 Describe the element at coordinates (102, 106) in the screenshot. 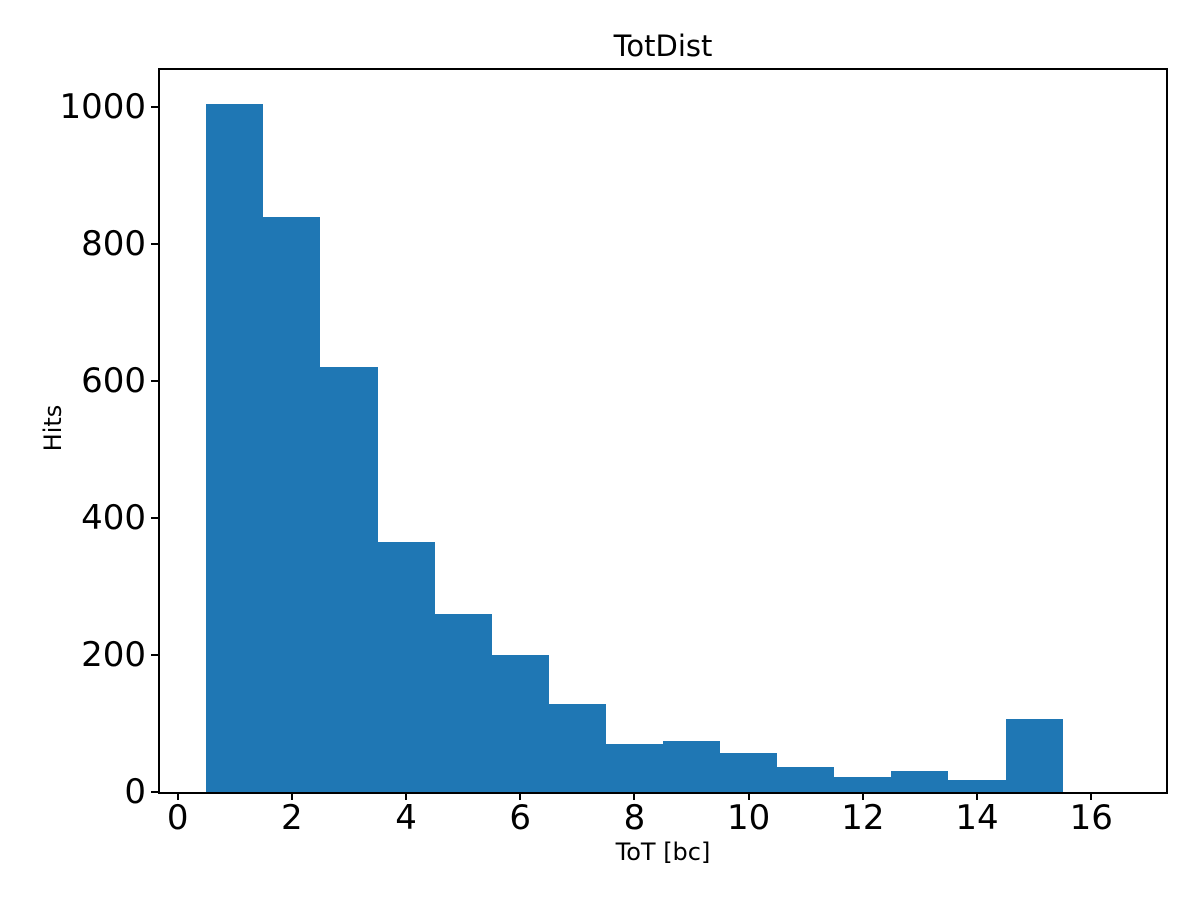

I see `y-tick-label: 1000` at that location.